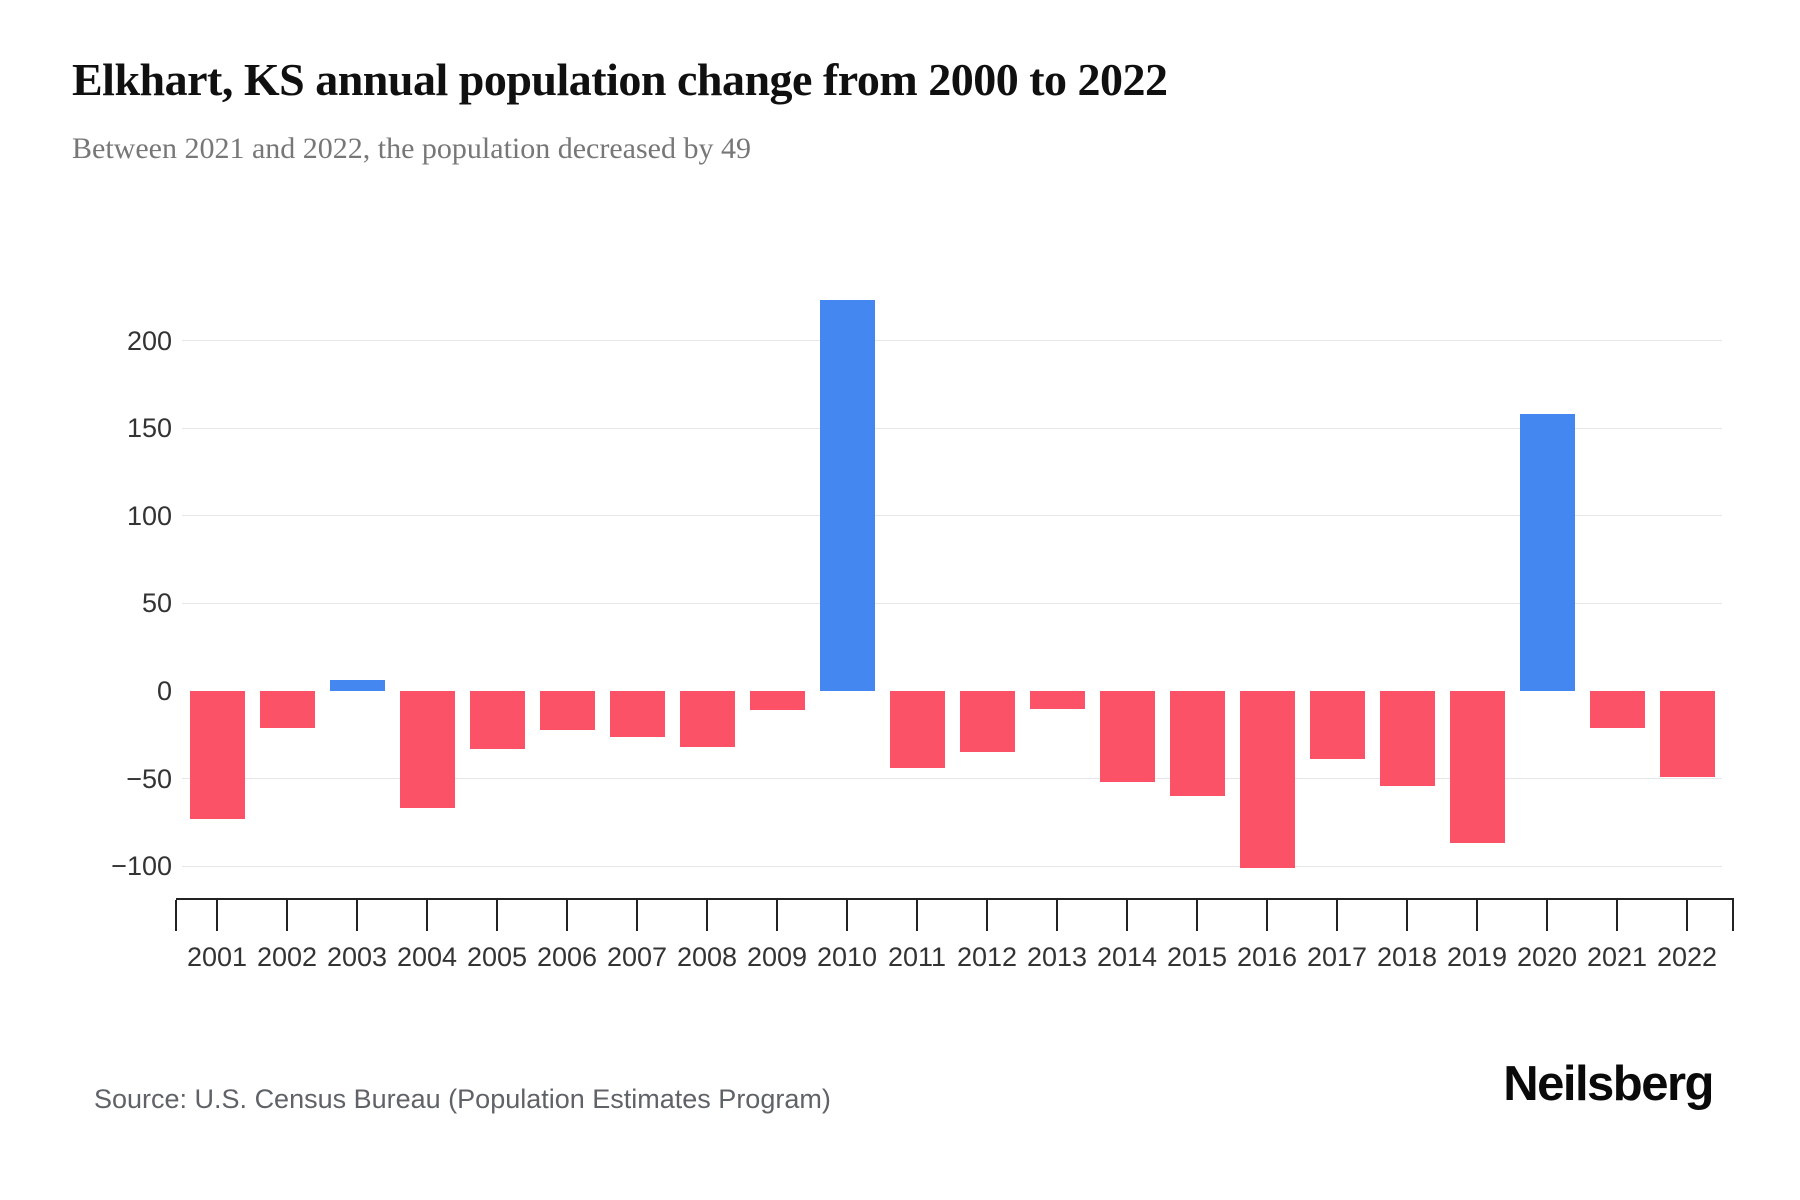 The image size is (1800, 1200). I want to click on bar-2017, so click(1337, 725).